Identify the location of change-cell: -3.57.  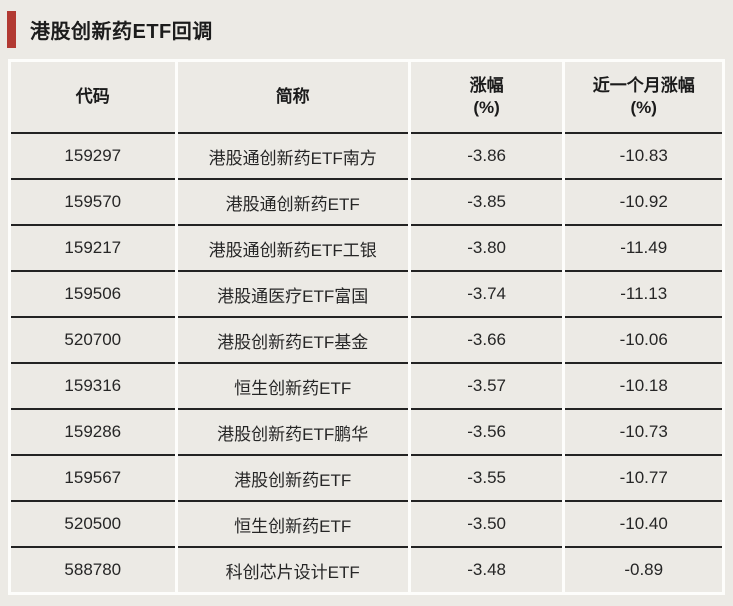
(486, 387).